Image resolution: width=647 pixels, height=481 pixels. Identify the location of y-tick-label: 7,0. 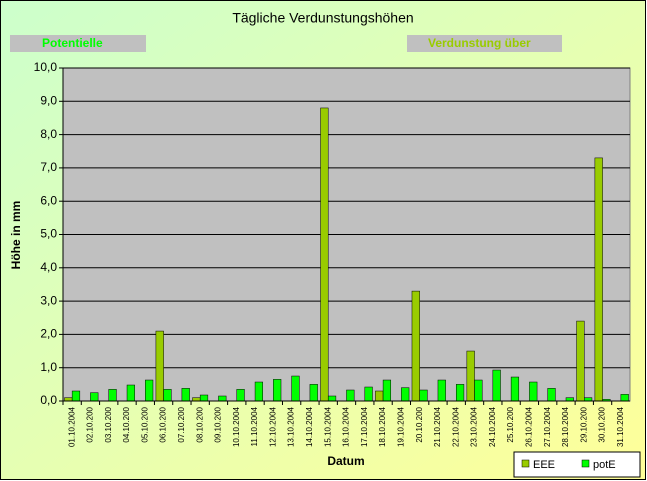
(48, 167).